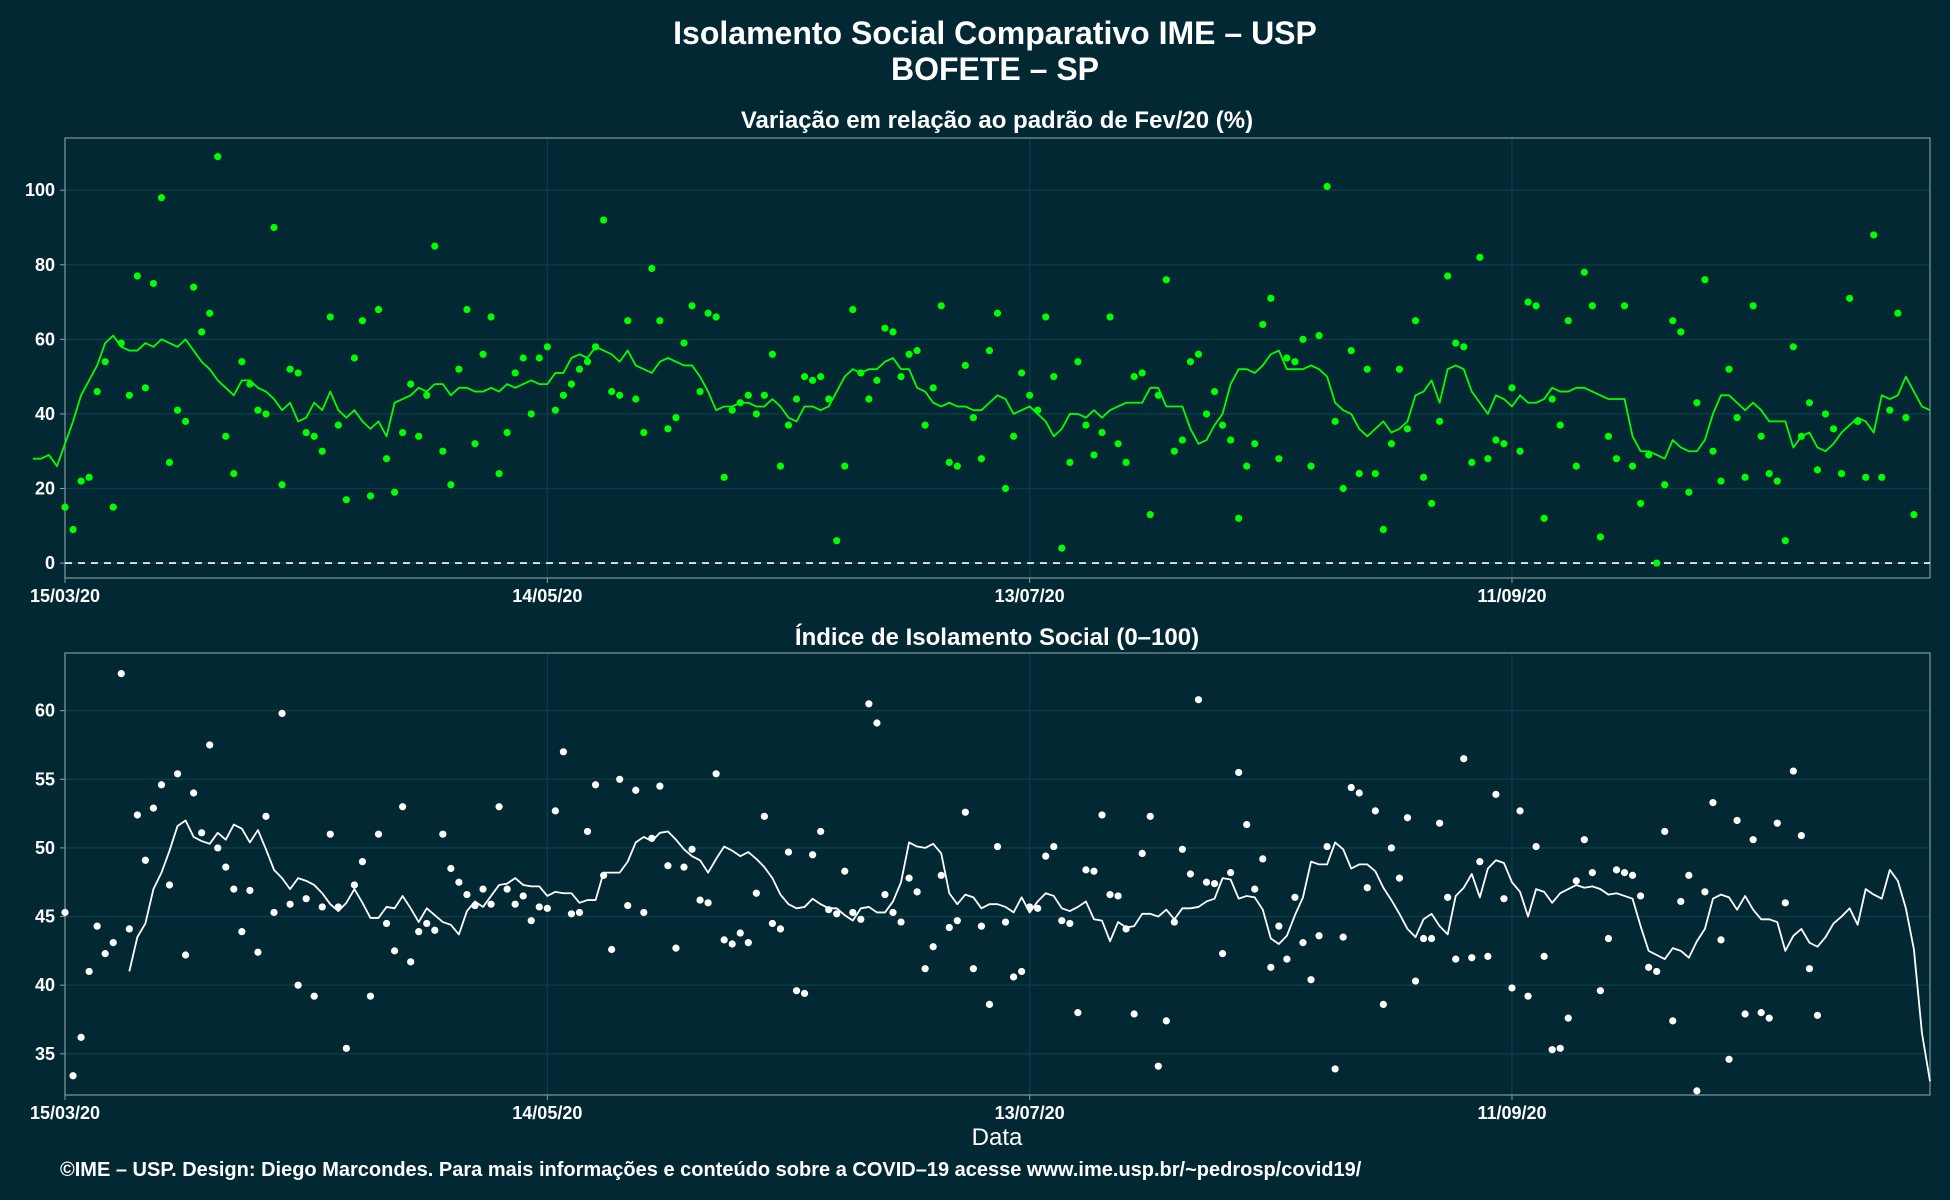 Image resolution: width=1950 pixels, height=1200 pixels. I want to click on moving-average-line, so click(981, 401).